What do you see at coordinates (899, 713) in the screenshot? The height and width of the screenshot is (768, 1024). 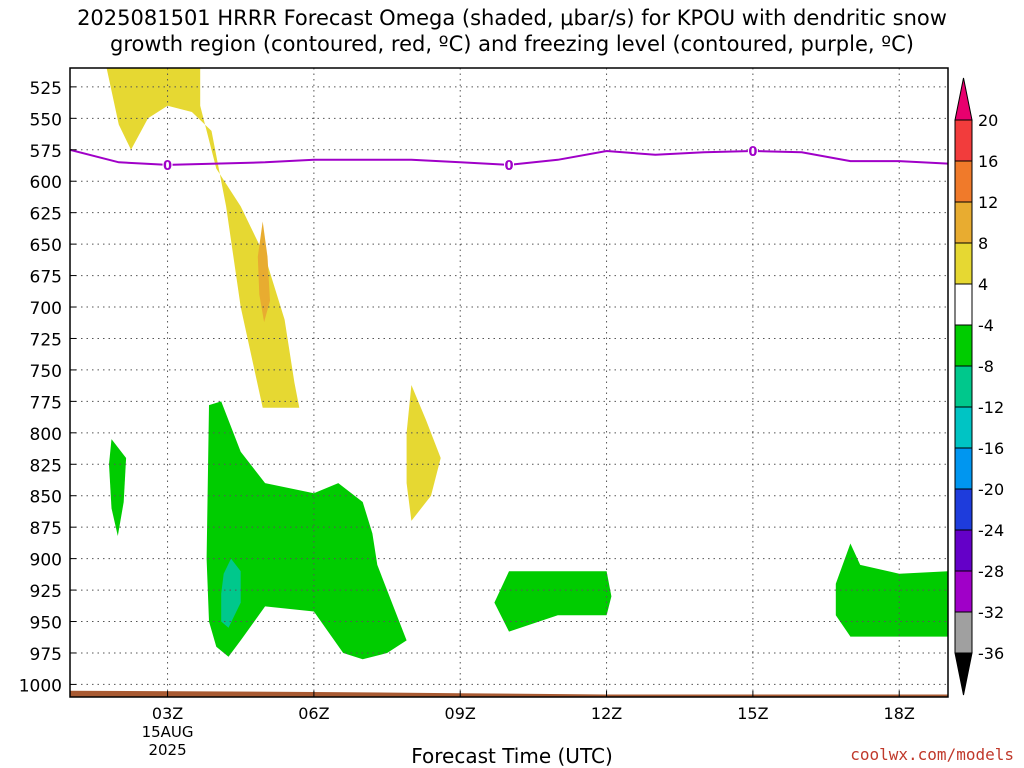 I see `x-tick-label: 18Z` at bounding box center [899, 713].